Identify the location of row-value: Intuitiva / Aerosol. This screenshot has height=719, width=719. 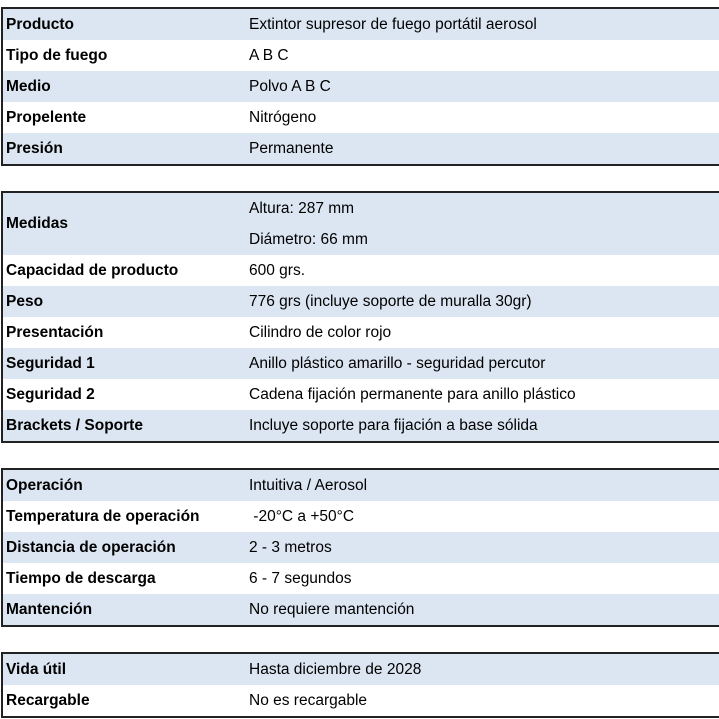
(308, 485).